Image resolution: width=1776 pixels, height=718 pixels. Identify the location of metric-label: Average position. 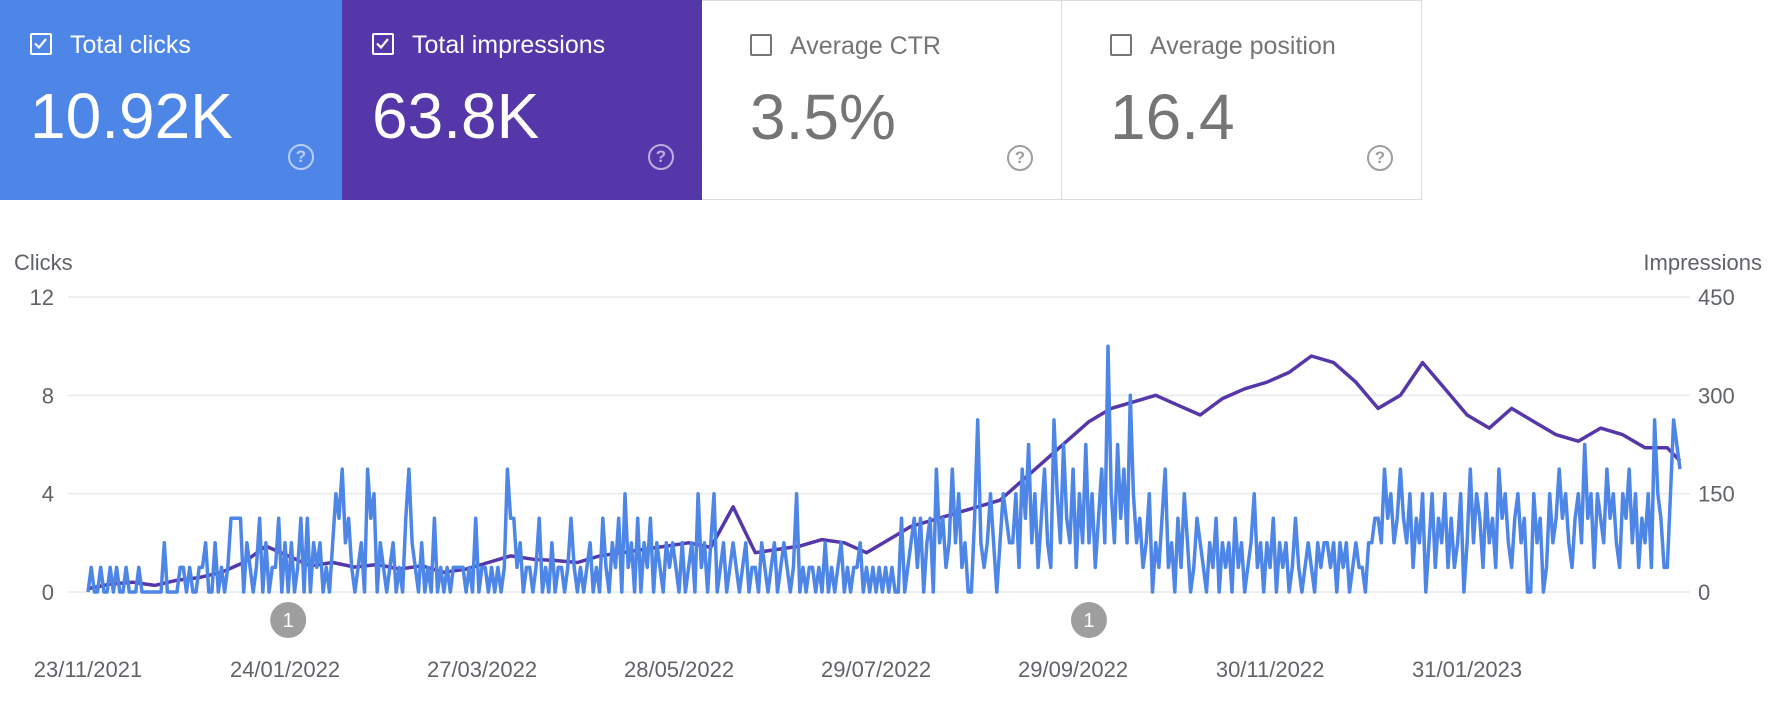
(1243, 46).